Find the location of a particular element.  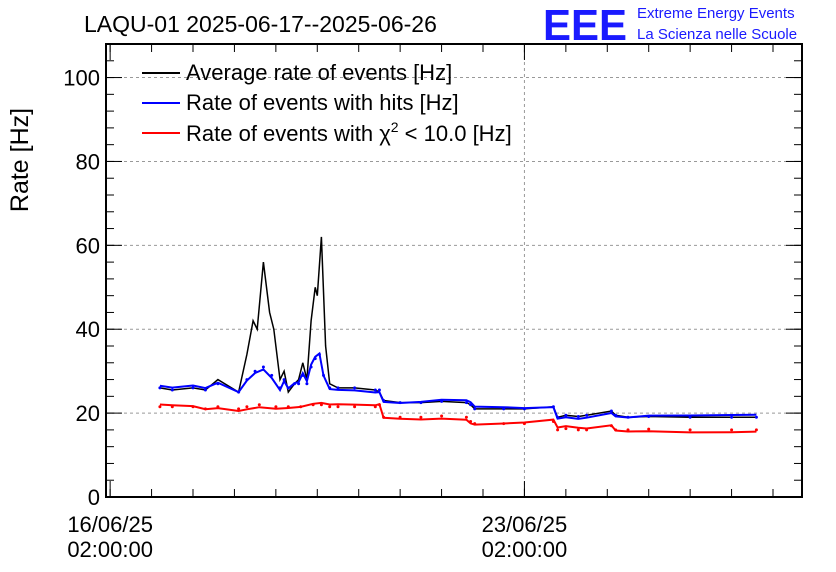

y-tick-label: 40 is located at coordinates (88, 329).